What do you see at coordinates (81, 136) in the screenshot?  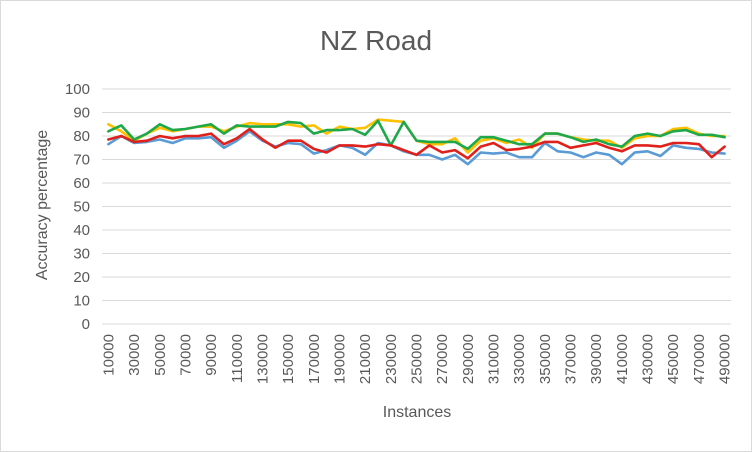 I see `y-tick-label: 80` at bounding box center [81, 136].